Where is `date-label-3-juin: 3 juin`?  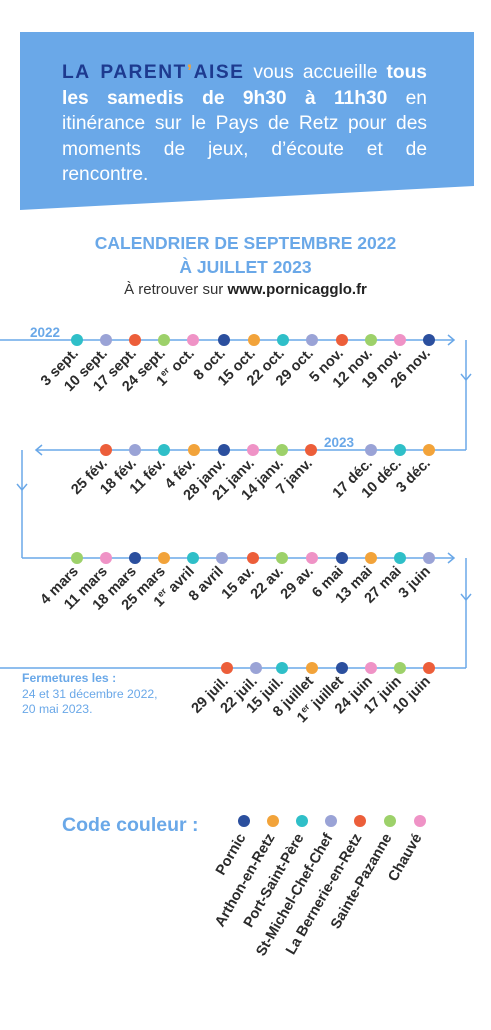 date-label-3-juin: 3 juin is located at coordinates (415, 583).